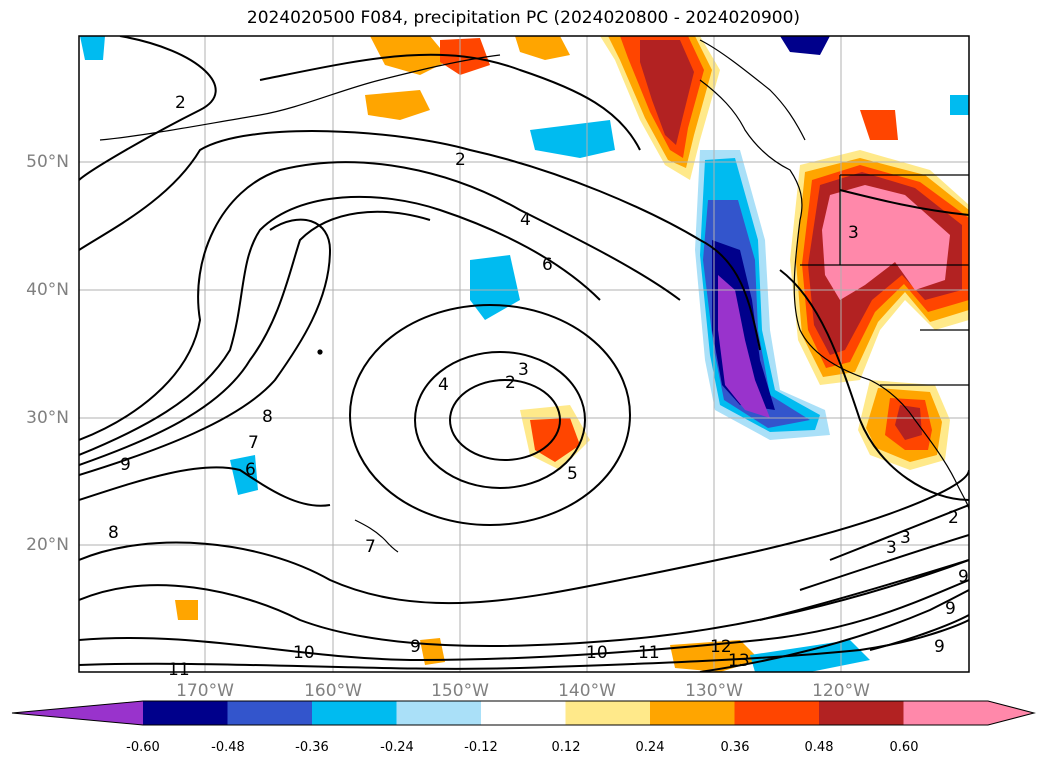  I want to click on colorbar-tick: 0.12, so click(566, 747).